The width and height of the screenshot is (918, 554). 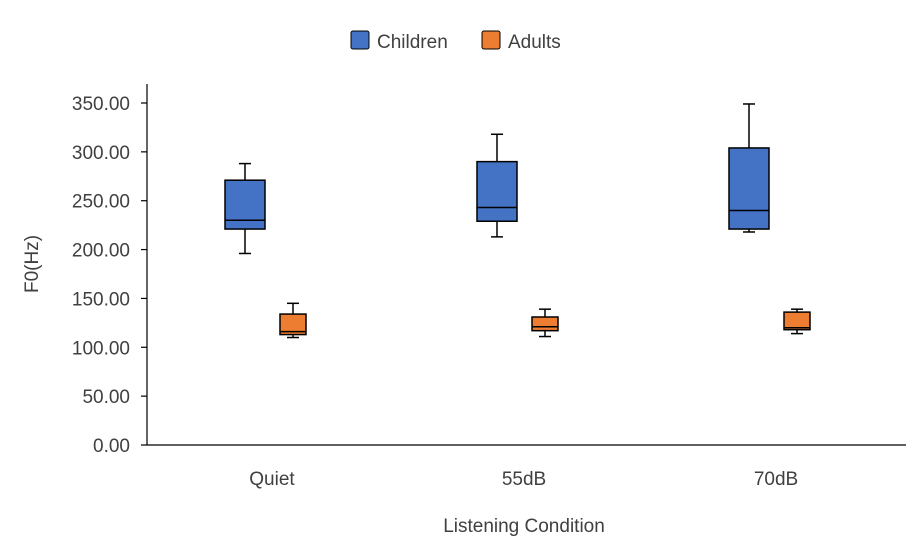 What do you see at coordinates (776, 479) in the screenshot?
I see `x-tick-label: 70dB` at bounding box center [776, 479].